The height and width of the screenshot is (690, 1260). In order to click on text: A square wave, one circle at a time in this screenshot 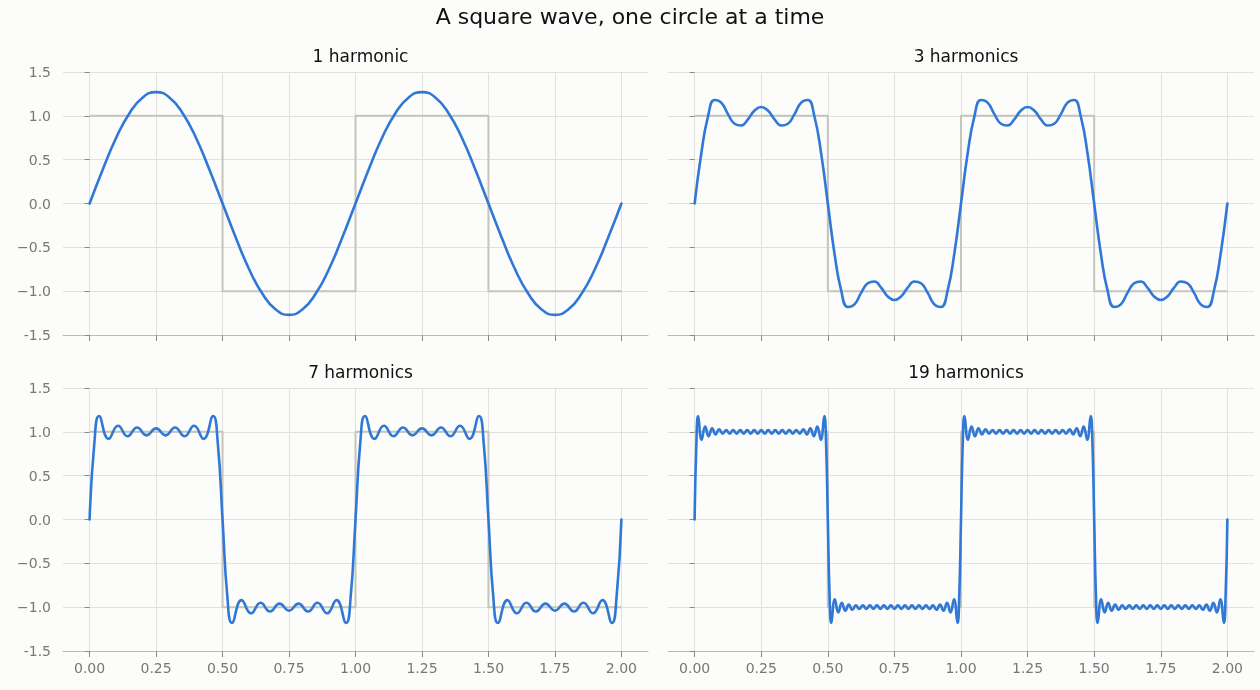, I will do `click(630, 16)`.